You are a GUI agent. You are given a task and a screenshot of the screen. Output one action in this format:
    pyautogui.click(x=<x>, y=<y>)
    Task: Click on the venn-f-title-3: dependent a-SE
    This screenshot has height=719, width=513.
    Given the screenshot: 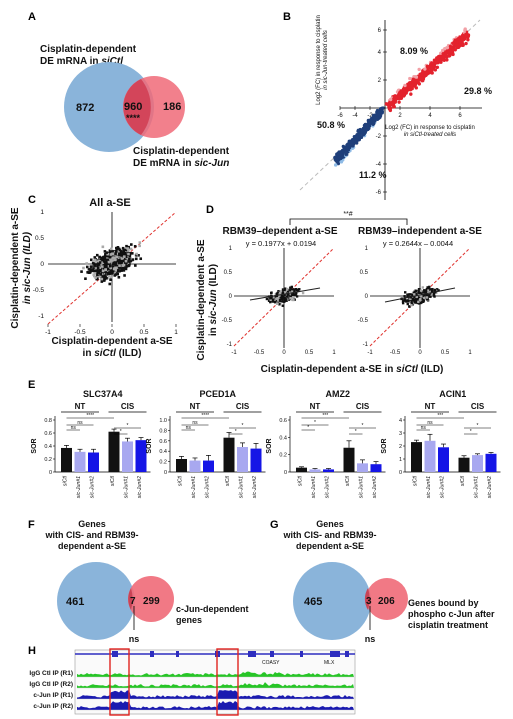 What is the action you would take?
    pyautogui.click(x=92, y=546)
    